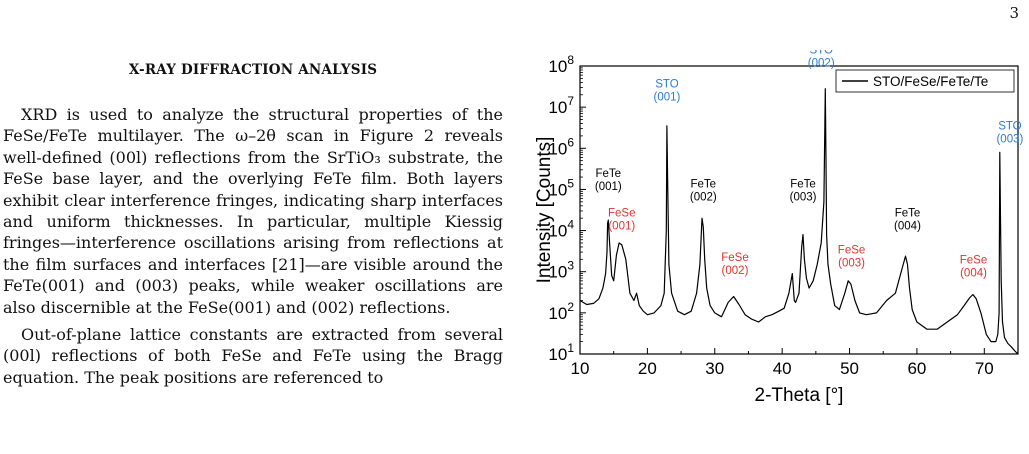 This screenshot has width=1029, height=454. What do you see at coordinates (561, 311) in the screenshot?
I see `y-tick-label: 10²` at bounding box center [561, 311].